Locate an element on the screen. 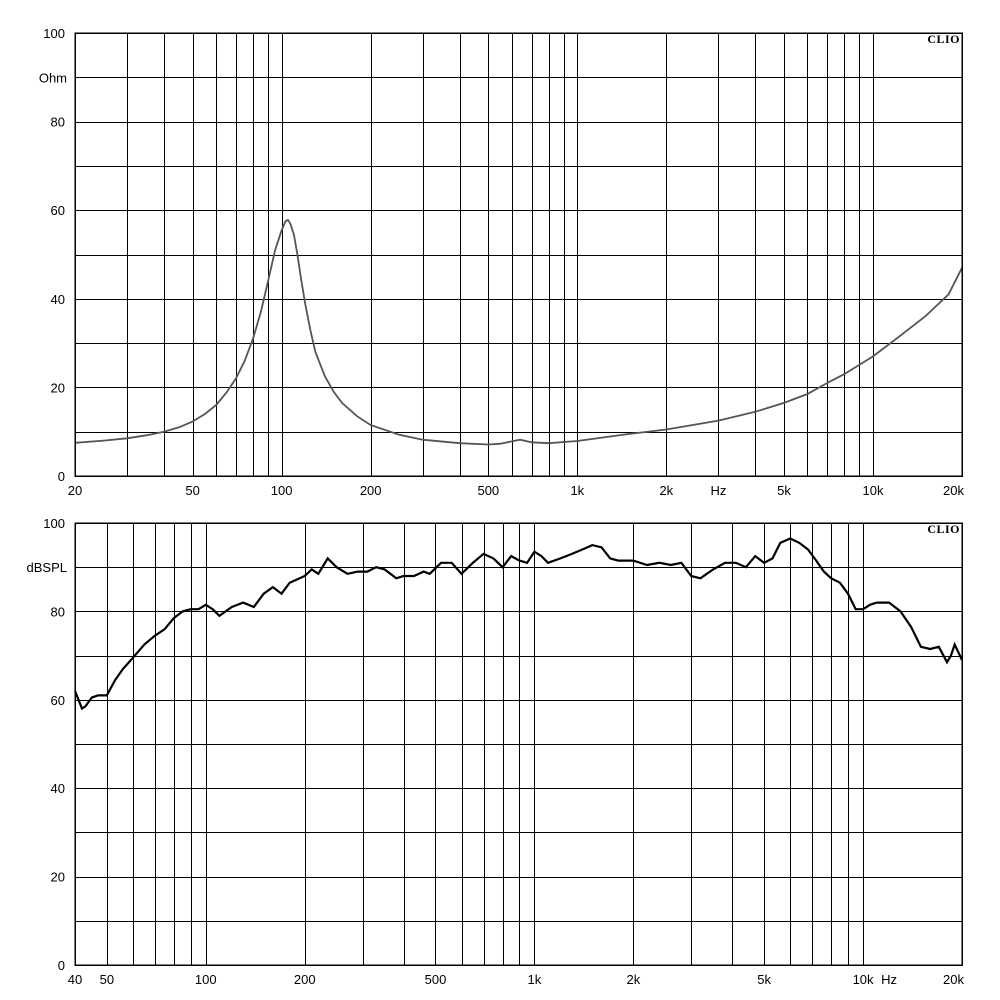 Image resolution: width=1000 pixels, height=1000 pixels. spl-y-tick-label: 40 is located at coordinates (58, 788).